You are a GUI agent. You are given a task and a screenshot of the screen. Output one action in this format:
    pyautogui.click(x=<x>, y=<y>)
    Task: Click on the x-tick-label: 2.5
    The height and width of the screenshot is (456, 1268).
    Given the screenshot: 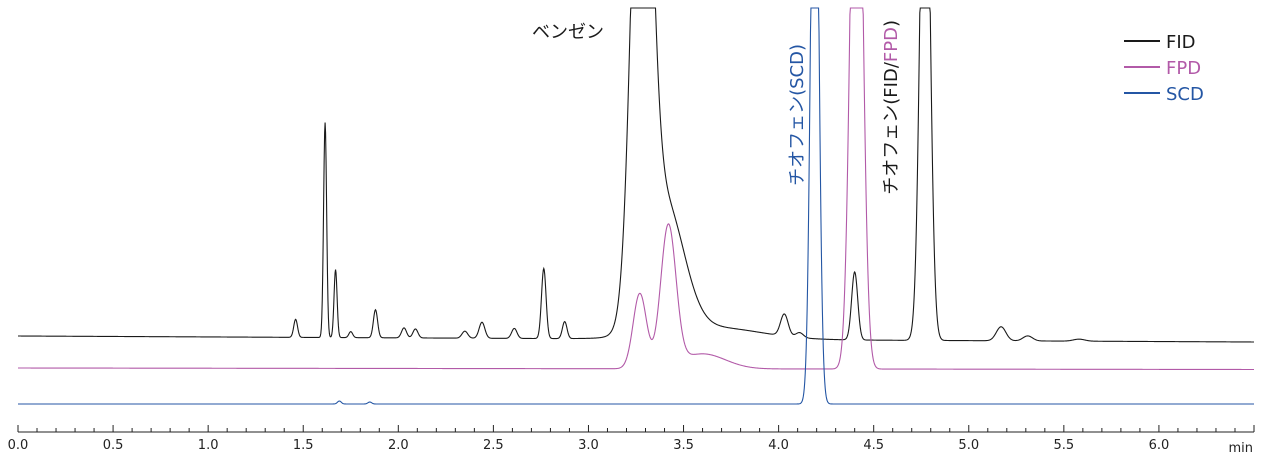 What is the action you would take?
    pyautogui.click(x=493, y=445)
    